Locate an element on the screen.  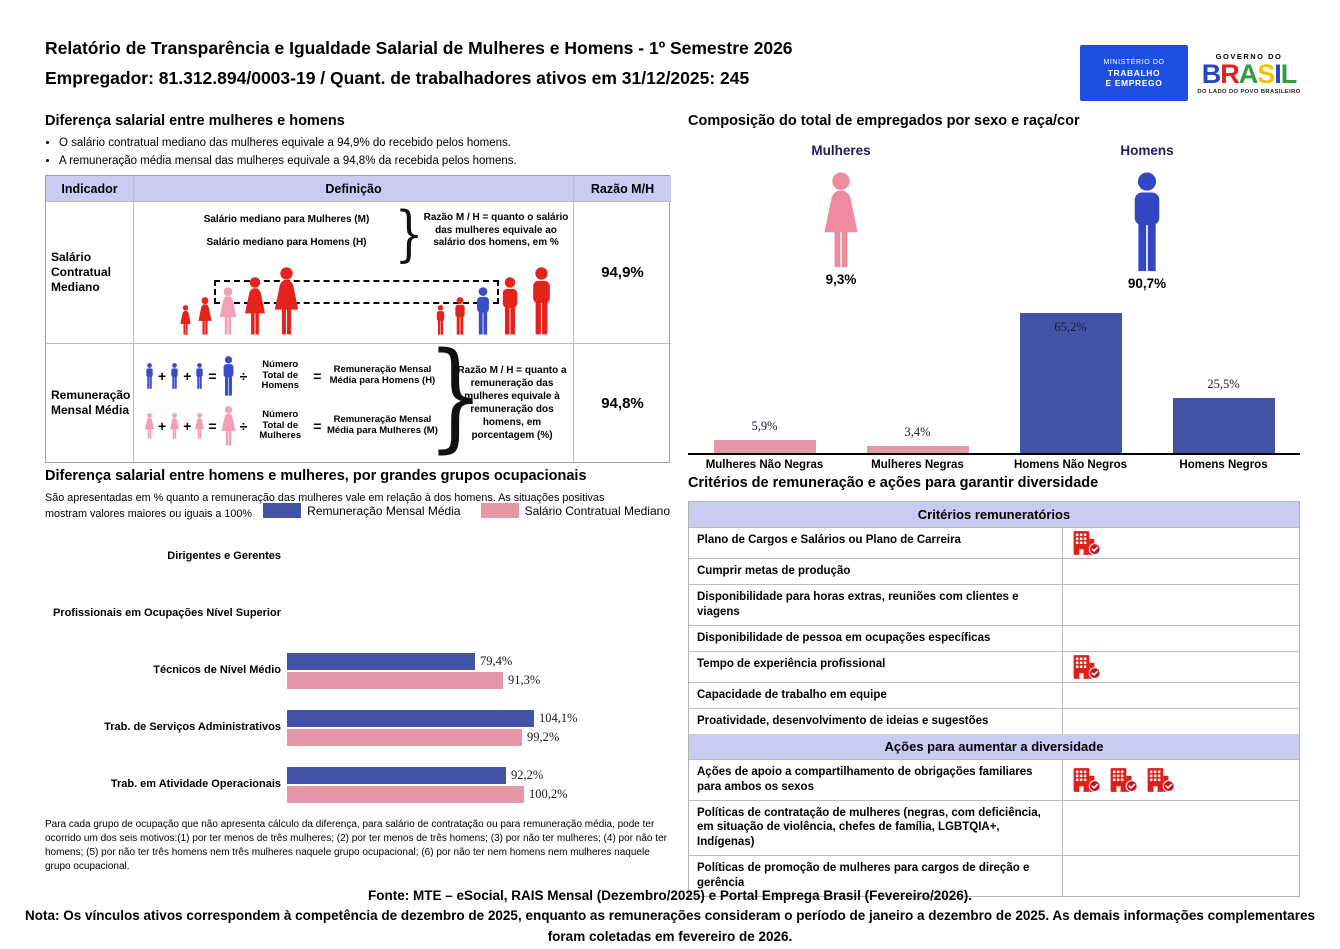
bars: 104,1% 99,2% is located at coordinates (478, 728).